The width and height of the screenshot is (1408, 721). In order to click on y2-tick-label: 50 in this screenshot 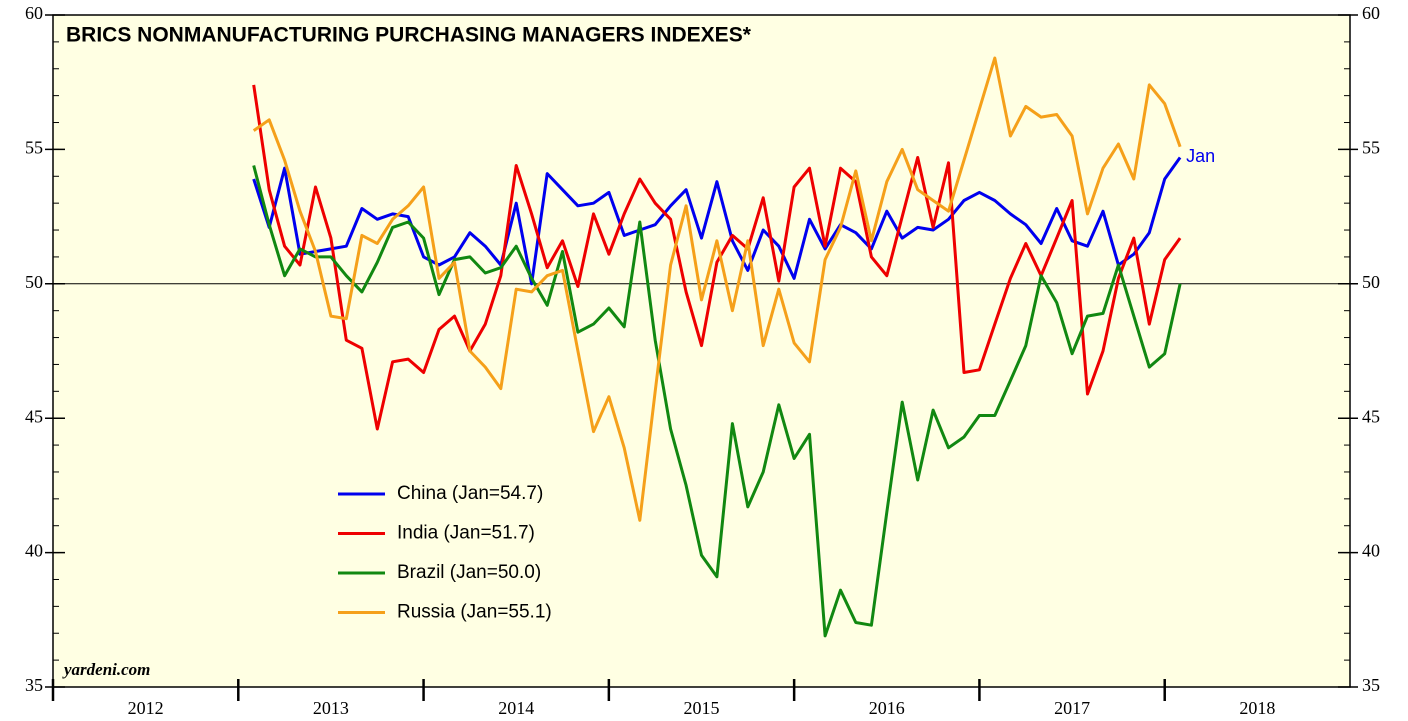, I will do `click(1371, 282)`.